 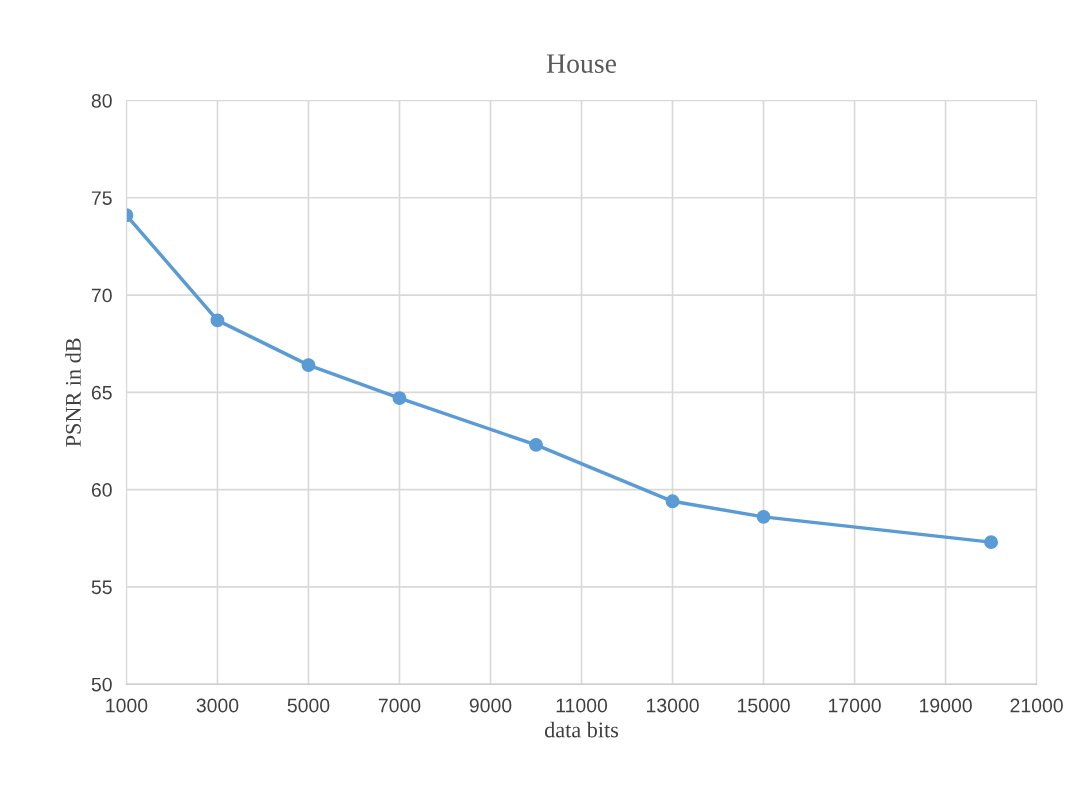 What do you see at coordinates (101, 295) in the screenshot?
I see `y-tick-label: 70` at bounding box center [101, 295].